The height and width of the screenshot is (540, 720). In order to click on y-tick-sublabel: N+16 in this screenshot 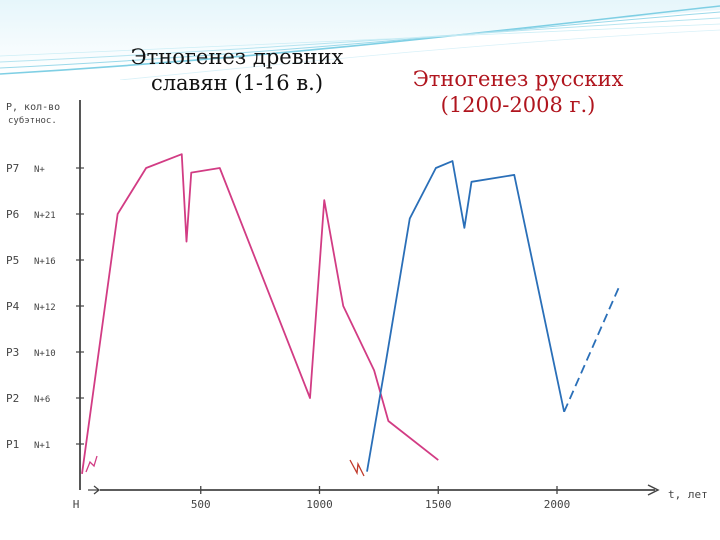, I will do `click(45, 262)`.